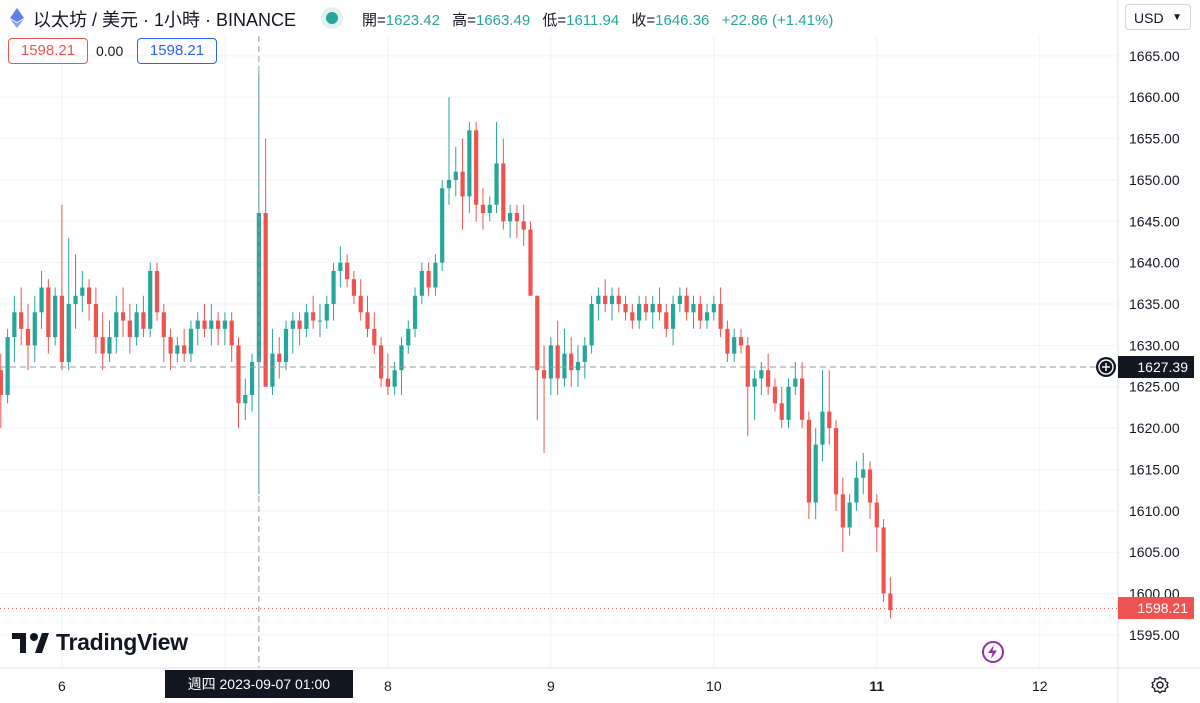 The width and height of the screenshot is (1200, 703). What do you see at coordinates (32, 643) in the screenshot?
I see `tradingview-logo-icon` at bounding box center [32, 643].